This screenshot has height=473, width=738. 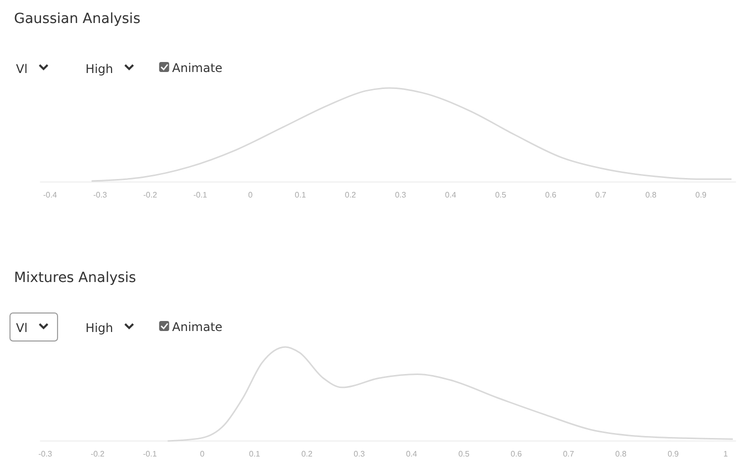 What do you see at coordinates (75, 278) in the screenshot?
I see `chart-title: Mixtures Analysis` at bounding box center [75, 278].